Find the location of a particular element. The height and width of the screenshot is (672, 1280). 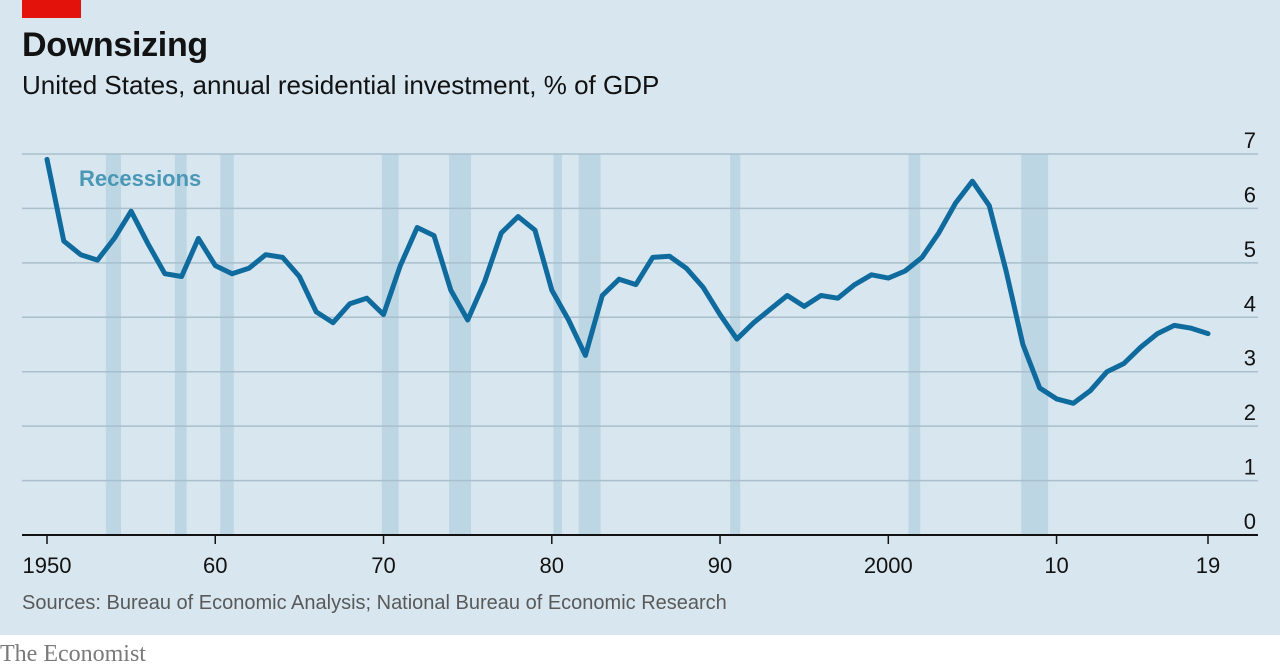

data-point-1959 is located at coordinates (198, 238).